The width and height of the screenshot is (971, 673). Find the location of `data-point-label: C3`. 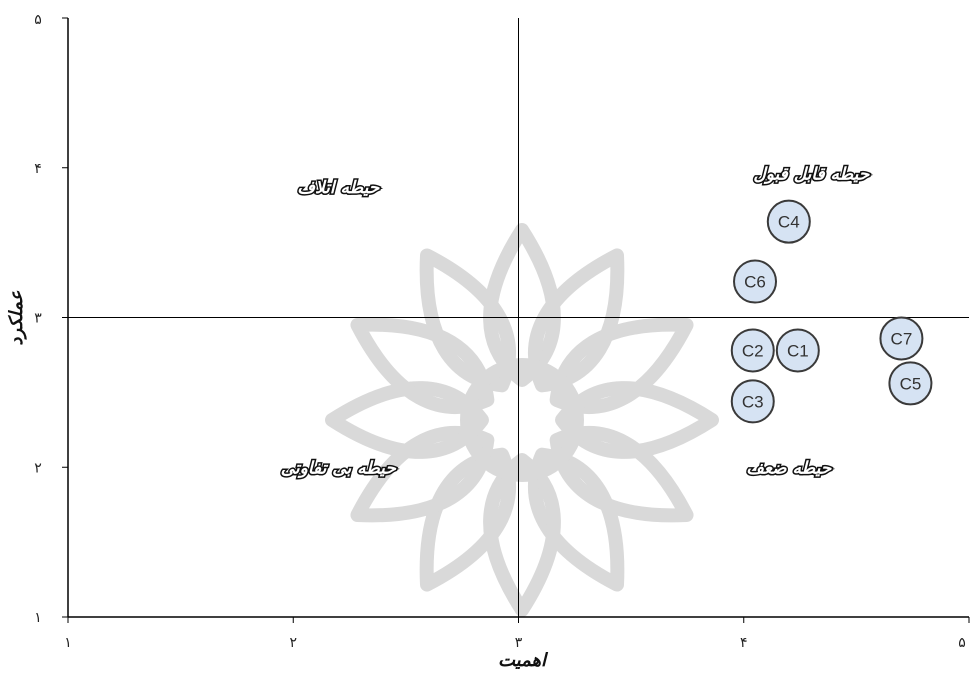

data-point-label: C3 is located at coordinates (753, 401).